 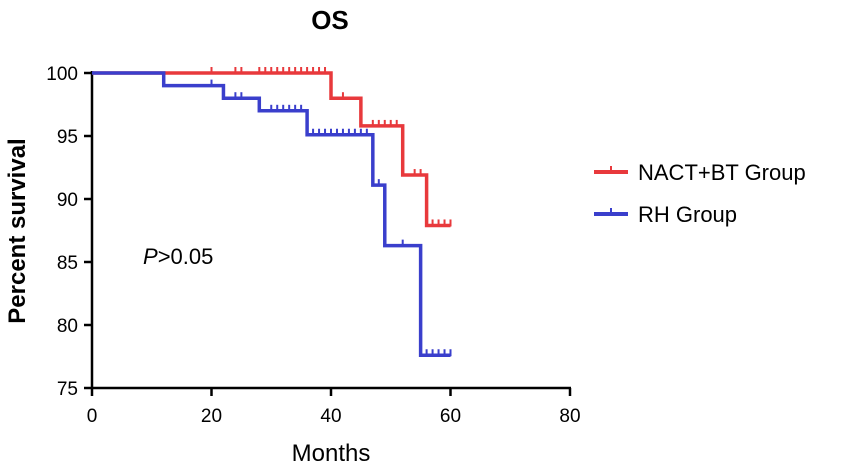 I want to click on x-tick-label: 20, so click(x=211, y=416).